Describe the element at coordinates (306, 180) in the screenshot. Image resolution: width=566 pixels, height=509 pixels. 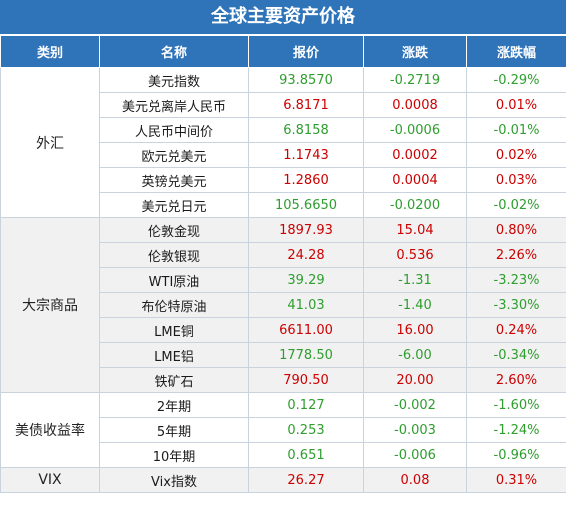
I see `price-cell: 1.2860` at that location.